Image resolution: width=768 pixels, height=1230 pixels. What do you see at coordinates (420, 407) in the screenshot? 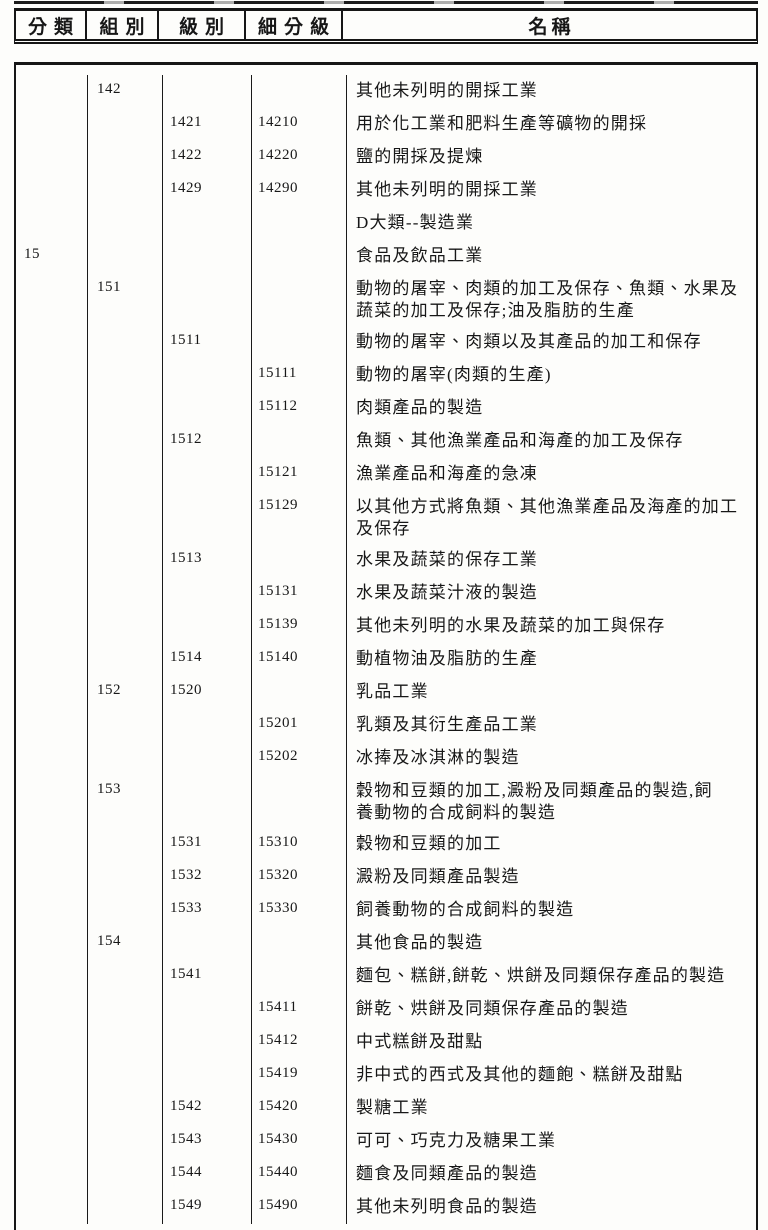
I see `industry-name: 肉類產品的製造` at bounding box center [420, 407].